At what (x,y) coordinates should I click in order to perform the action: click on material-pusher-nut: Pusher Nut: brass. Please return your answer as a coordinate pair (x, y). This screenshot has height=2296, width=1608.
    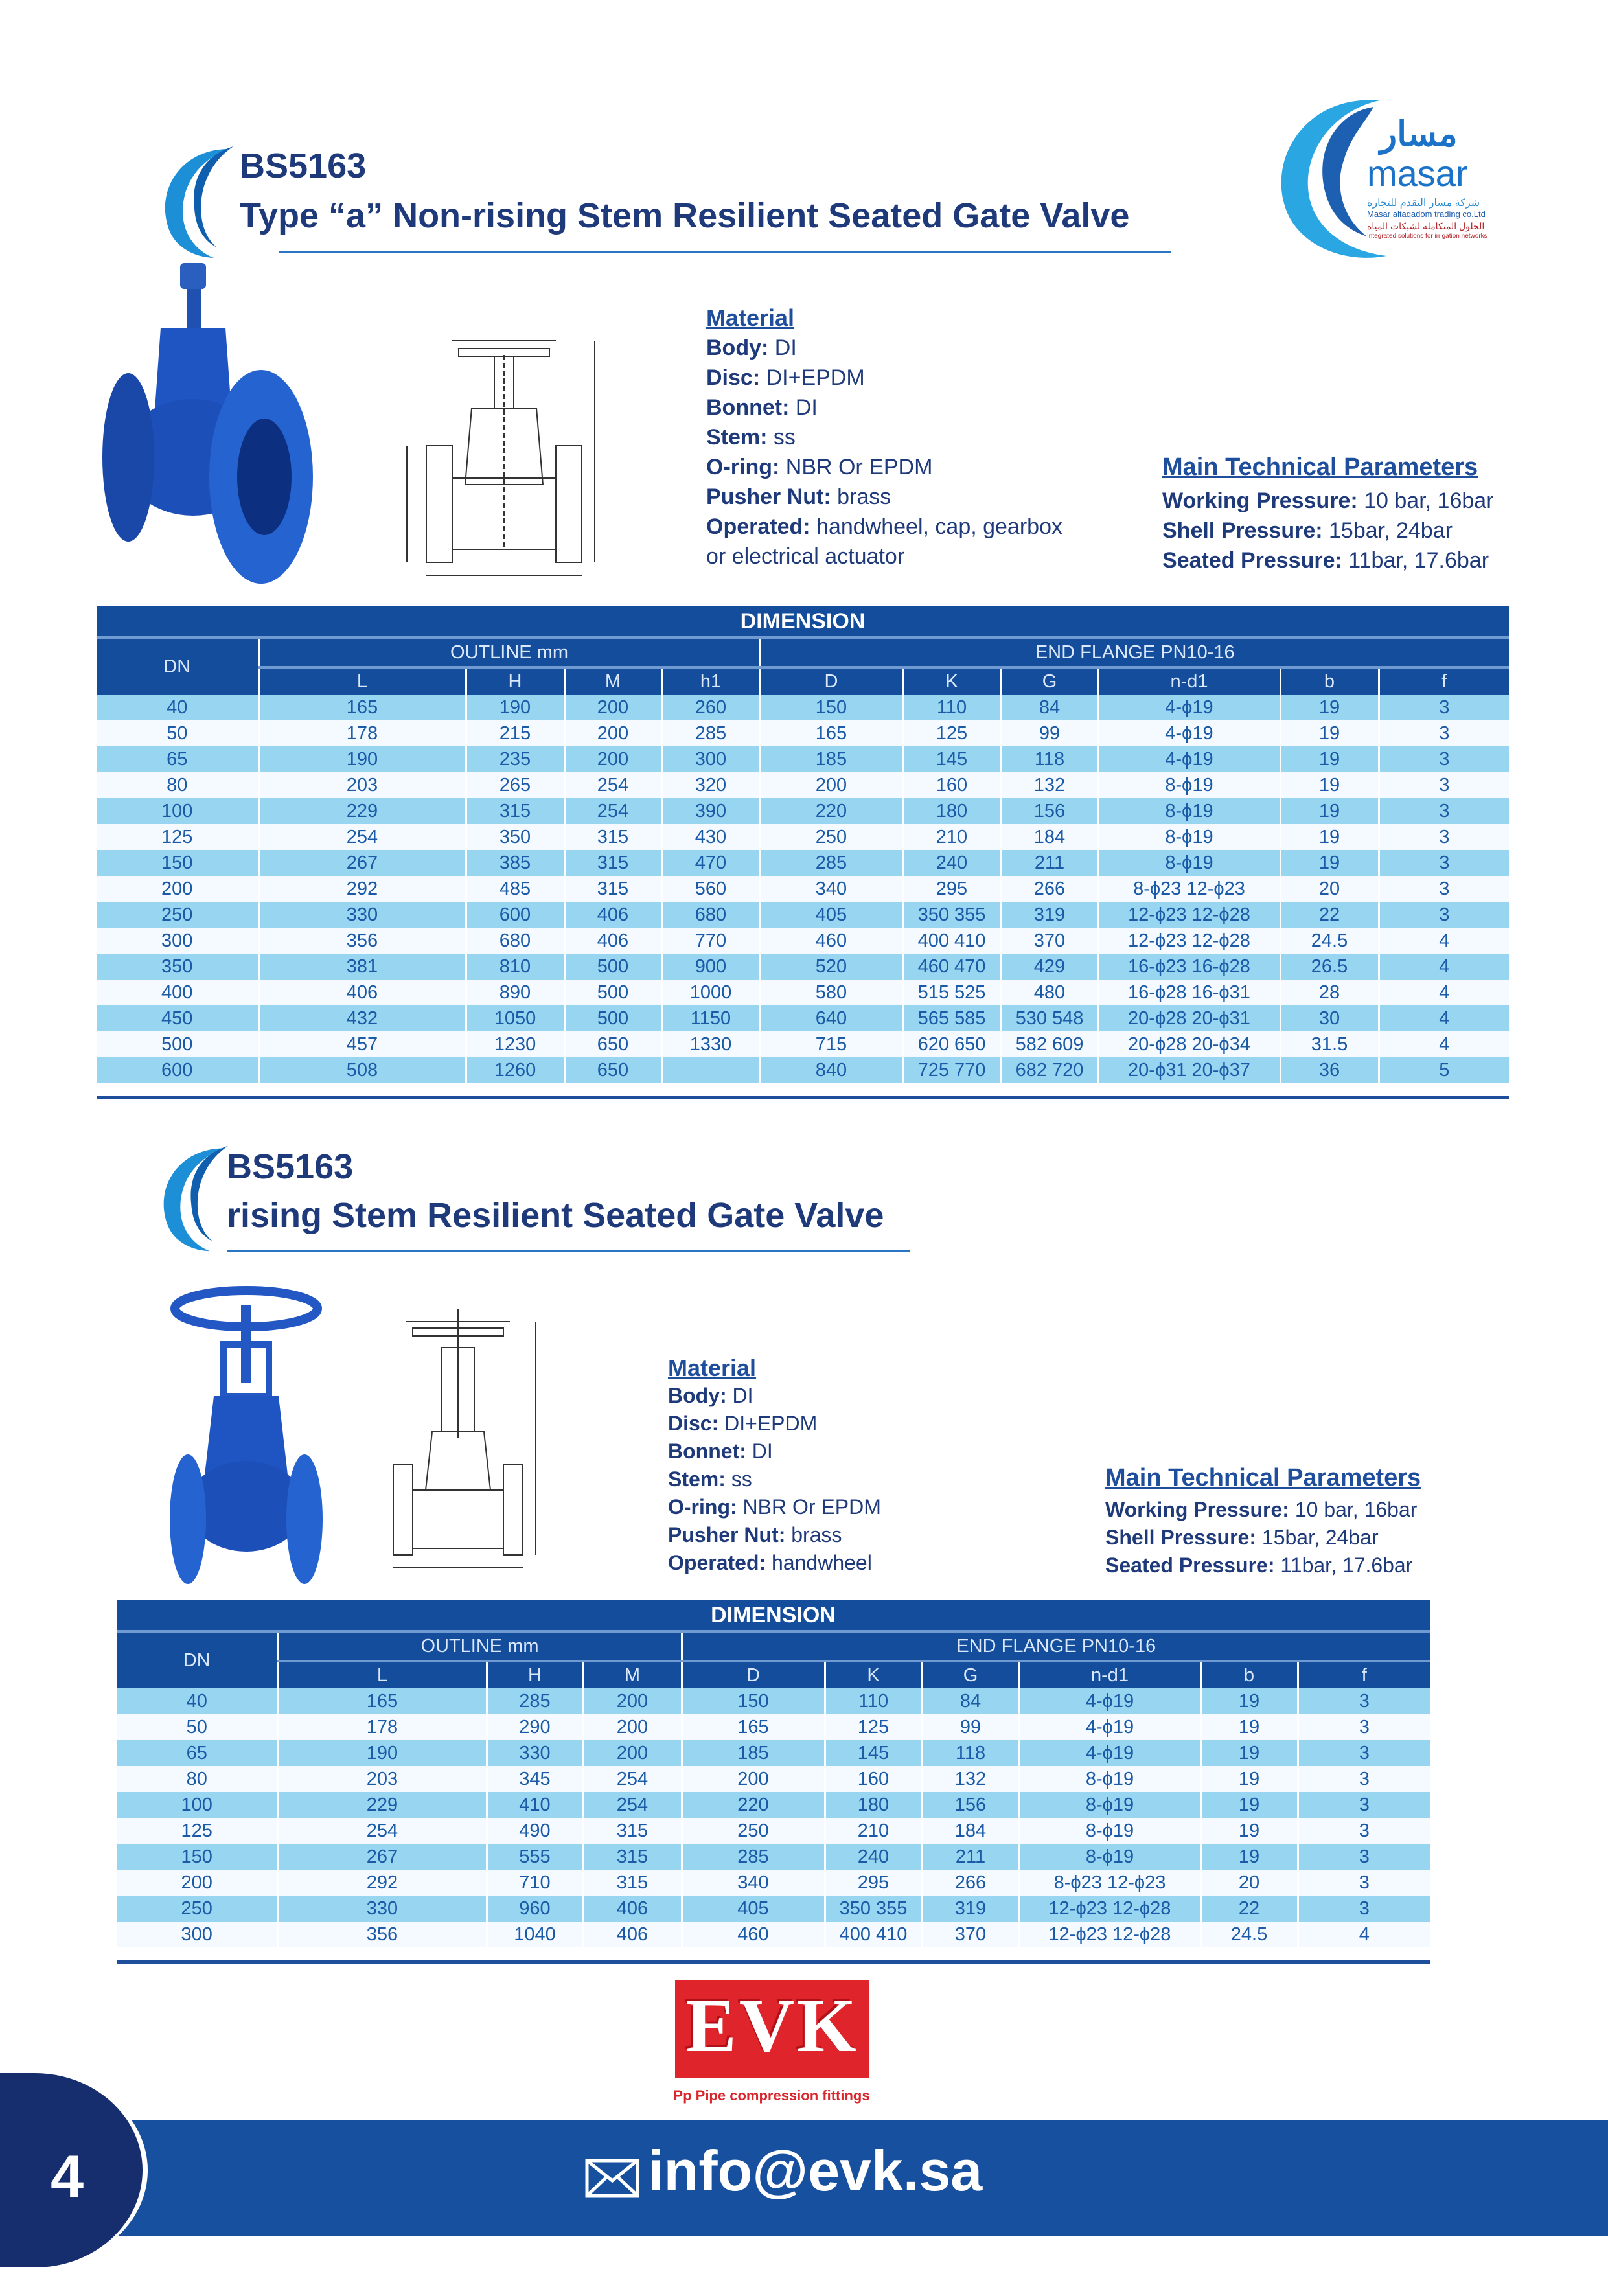
    Looking at the image, I should click on (755, 1534).